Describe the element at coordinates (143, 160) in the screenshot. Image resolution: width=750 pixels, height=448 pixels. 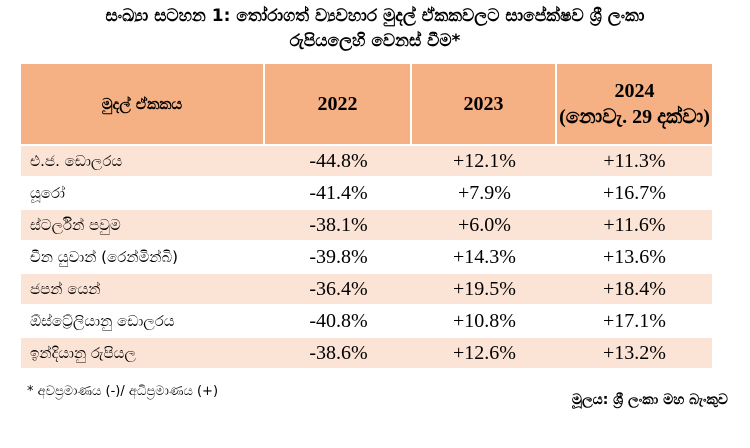
I see `row-currency: එ.ජ. ඩොලරය` at that location.